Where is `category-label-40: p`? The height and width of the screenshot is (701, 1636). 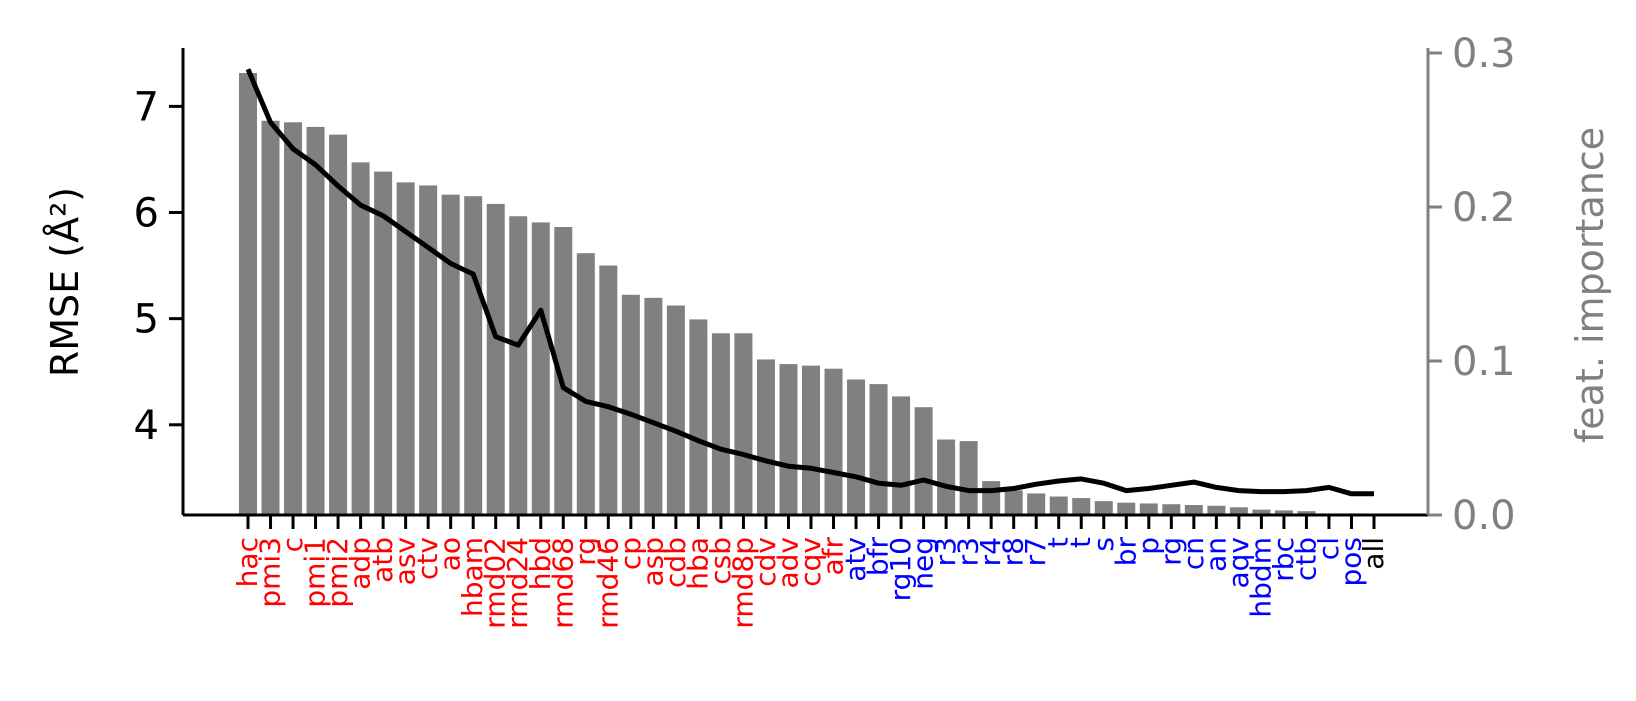
category-label-40: p is located at coordinates (1148, 546).